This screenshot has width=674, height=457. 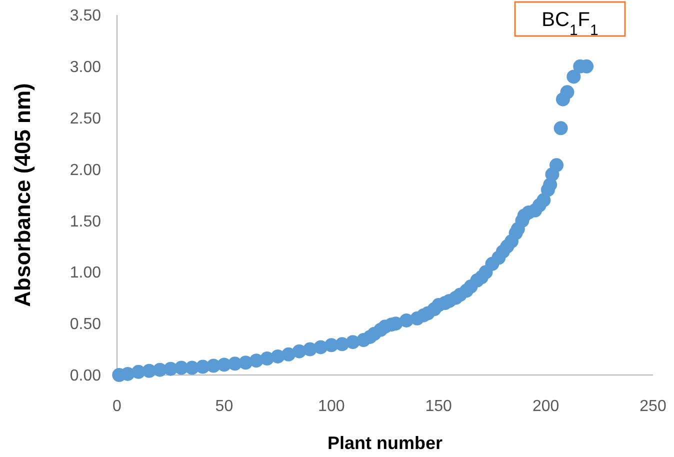 What do you see at coordinates (570, 23) in the screenshot?
I see `annotation: BC$_{1}$F$_{1}$` at bounding box center [570, 23].